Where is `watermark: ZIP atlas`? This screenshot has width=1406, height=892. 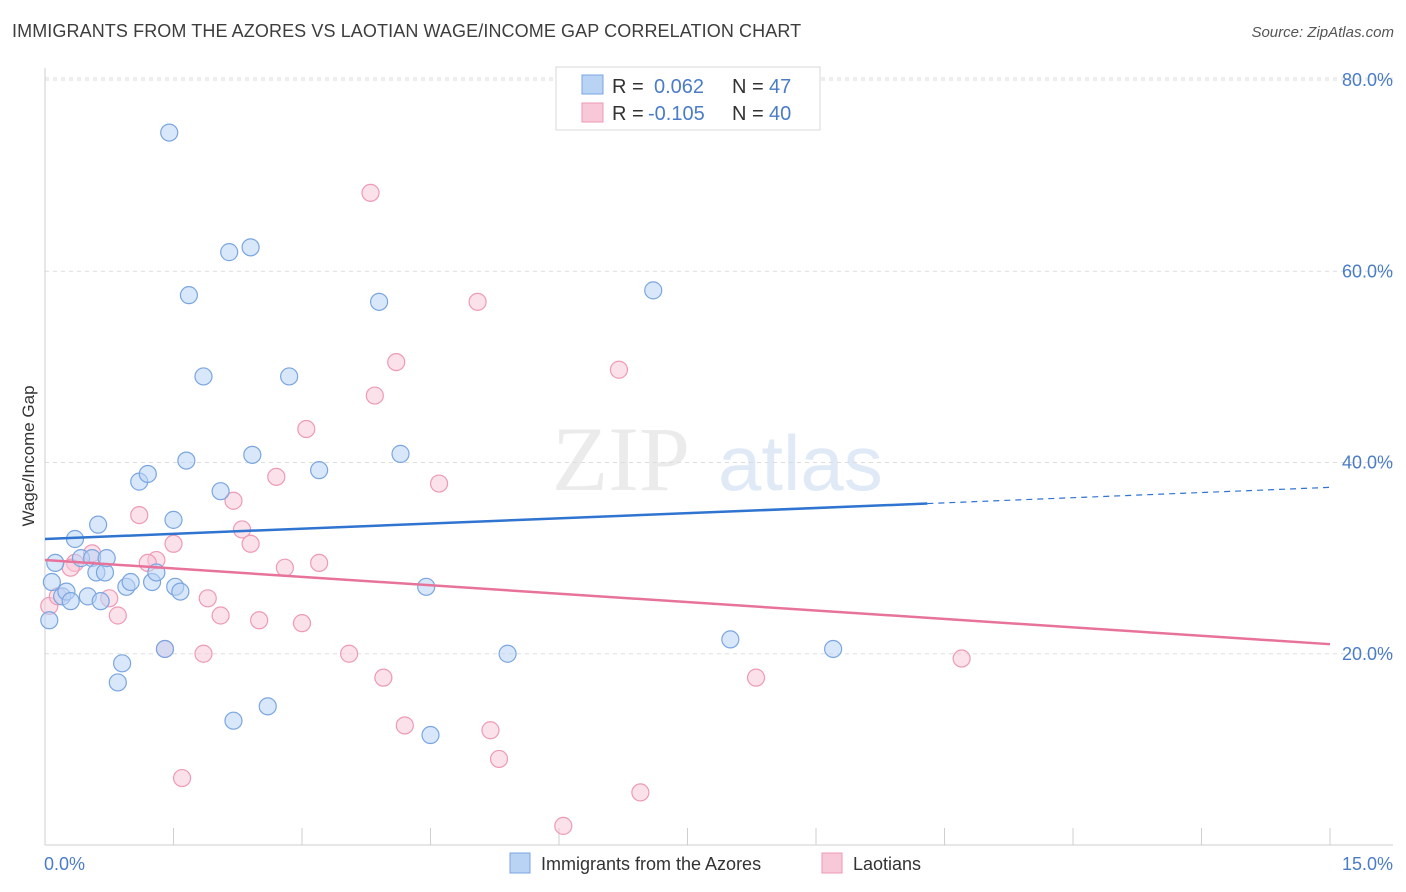 watermark: ZIP atlas is located at coordinates (717, 459).